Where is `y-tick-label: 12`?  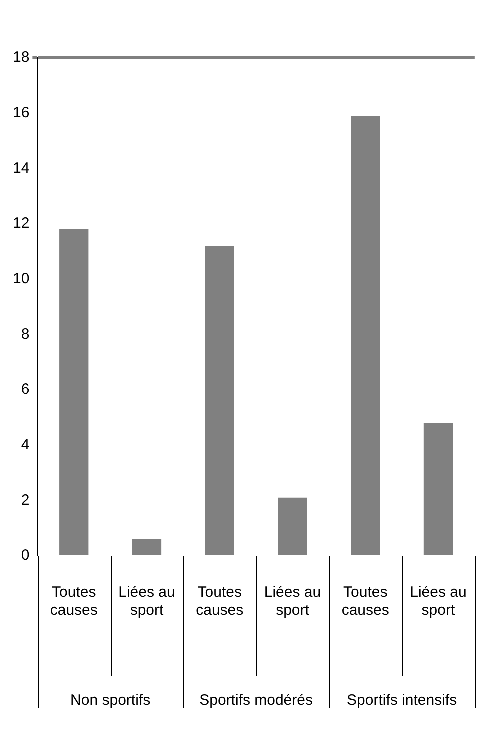 y-tick-label: 12 is located at coordinates (21, 223).